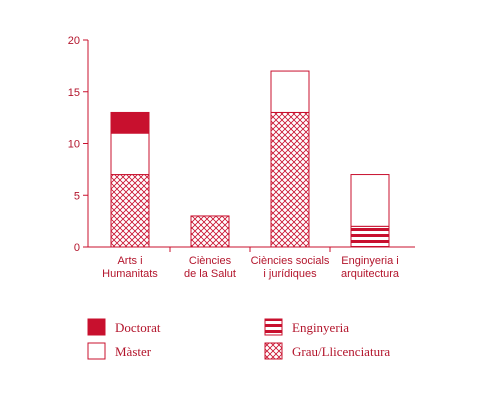 Image resolution: width=477 pixels, height=417 pixels. Describe the element at coordinates (320, 327) in the screenshot. I see `legend-label: Enginyeria` at that location.